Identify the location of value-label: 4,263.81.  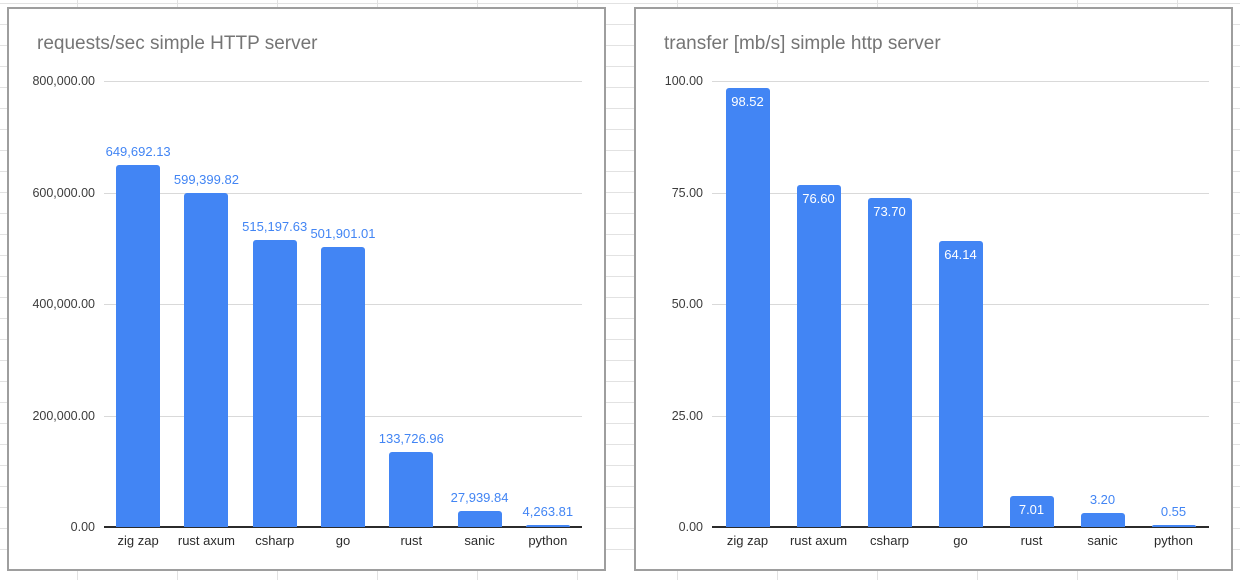
(548, 511).